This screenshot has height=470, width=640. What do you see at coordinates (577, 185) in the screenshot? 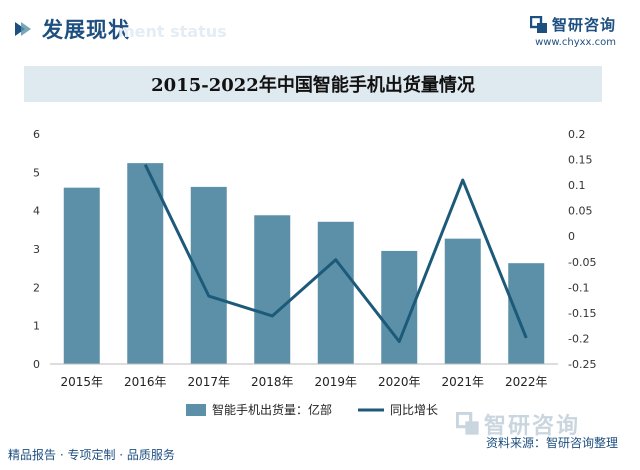
I see `y-right-tick-label: 0.1` at bounding box center [577, 185].